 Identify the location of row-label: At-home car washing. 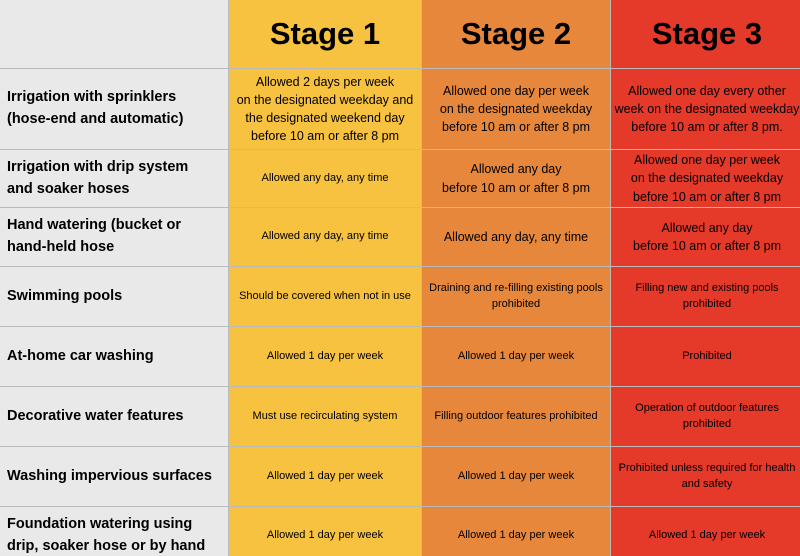
(114, 356).